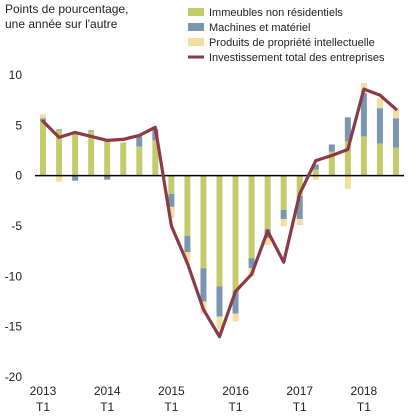 This screenshot has width=417, height=418. What do you see at coordinates (43, 391) in the screenshot?
I see `x-tick-year: 2013` at bounding box center [43, 391].